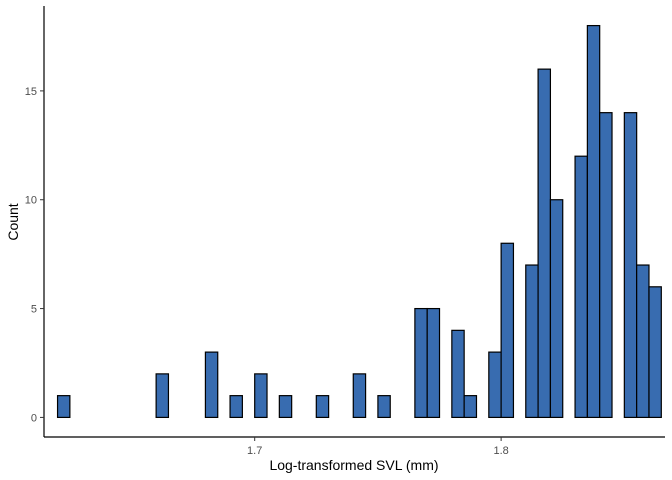 The width and height of the screenshot is (672, 480). Describe the element at coordinates (378, 447) in the screenshot. I see `x-axis-ticks: 1.7 1.8` at that location.